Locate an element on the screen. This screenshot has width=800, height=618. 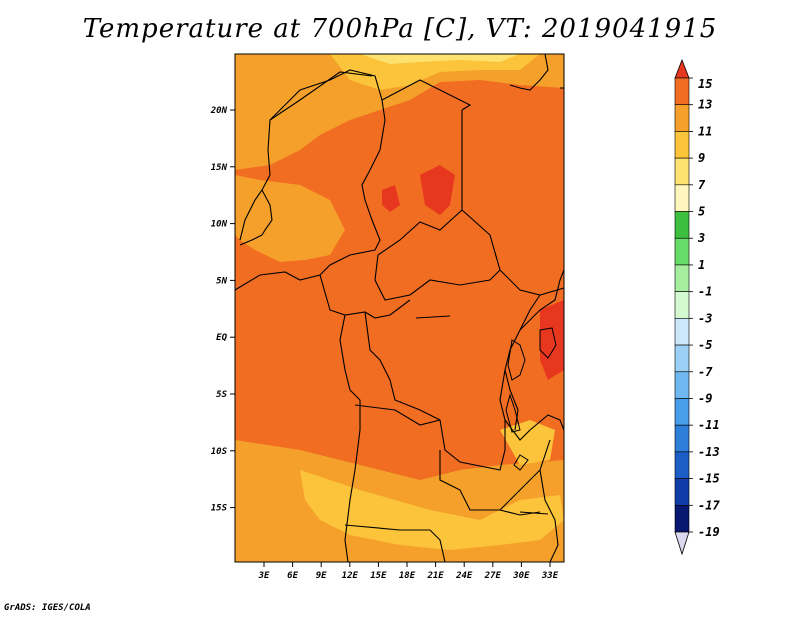
lat-tick-label: 10N is located at coordinates (219, 225).